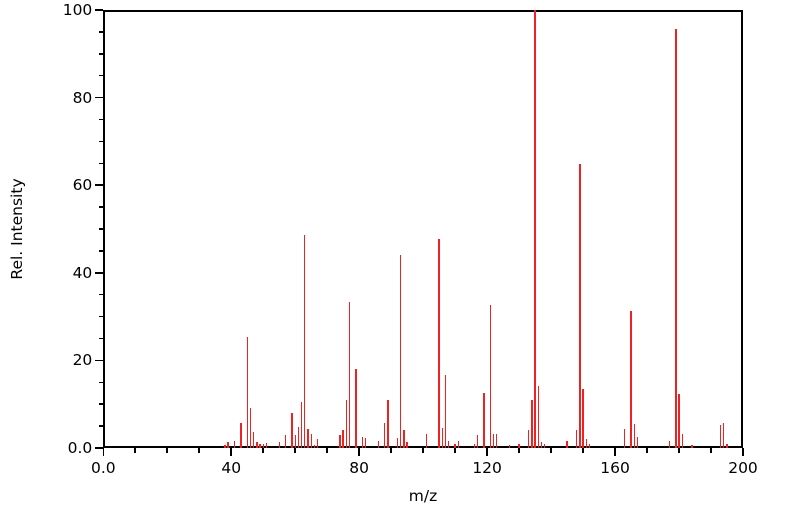 This screenshot has height=516, width=799. I want to click on y-tick-label: 0.0, so click(80, 448).